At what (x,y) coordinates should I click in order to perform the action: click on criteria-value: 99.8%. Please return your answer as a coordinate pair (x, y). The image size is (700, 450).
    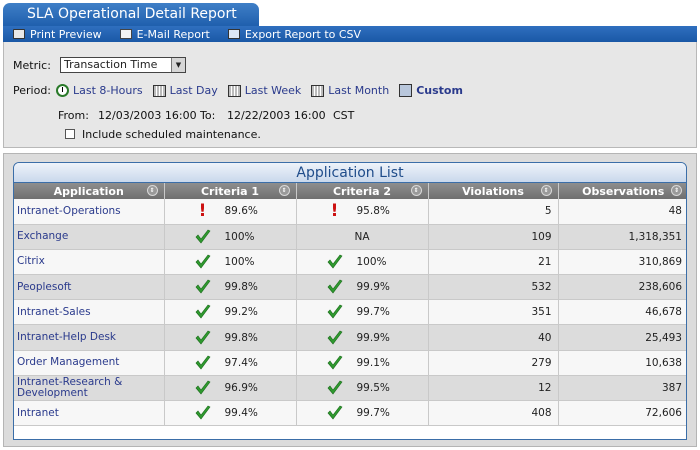
    Looking at the image, I should click on (241, 287).